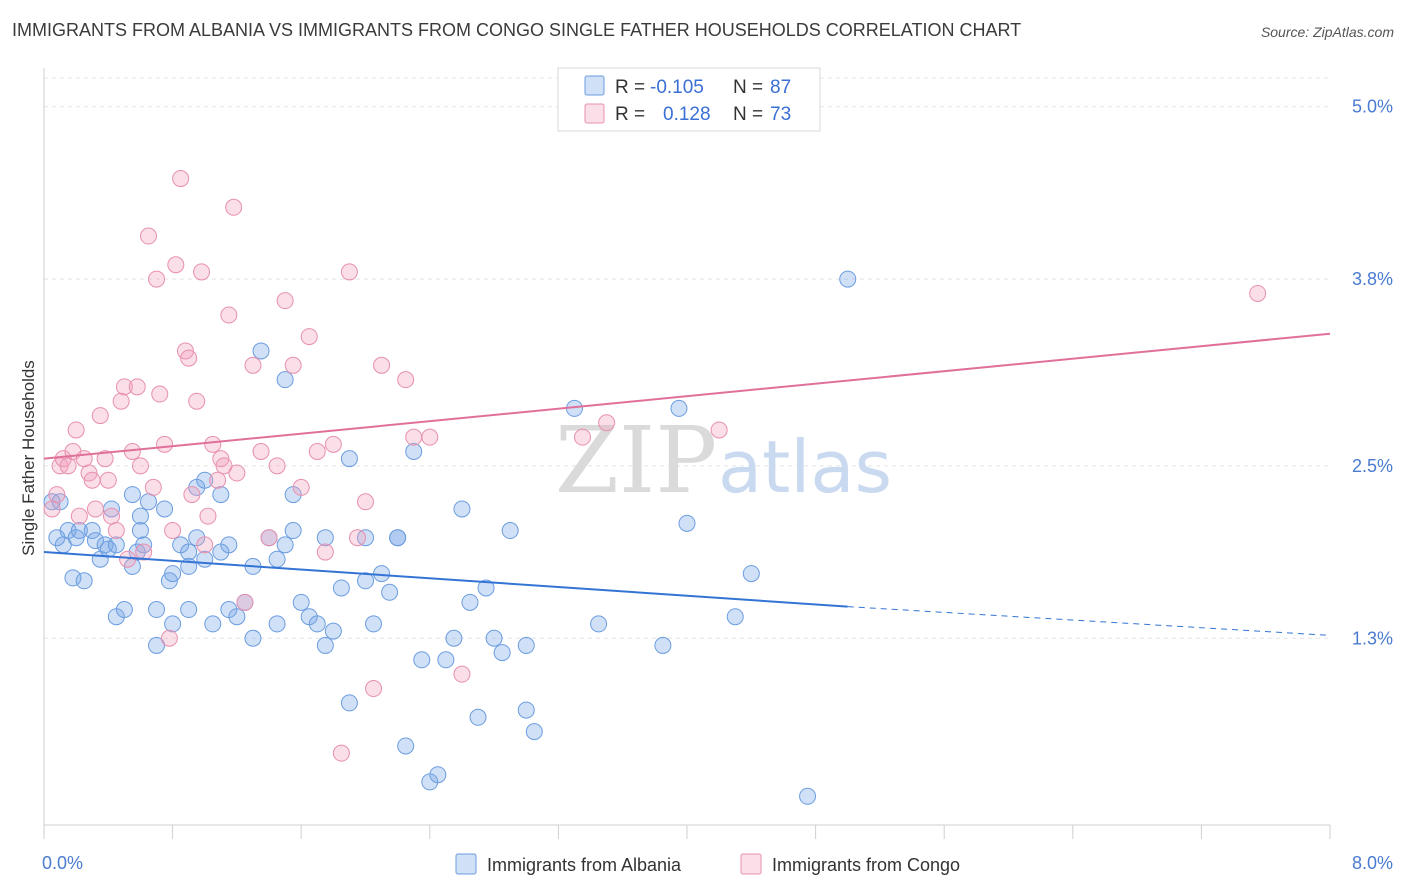 This screenshot has height=892, width=1406. I want to click on bottom-legend-congo-label: Immigrants from Congo, so click(866, 865).